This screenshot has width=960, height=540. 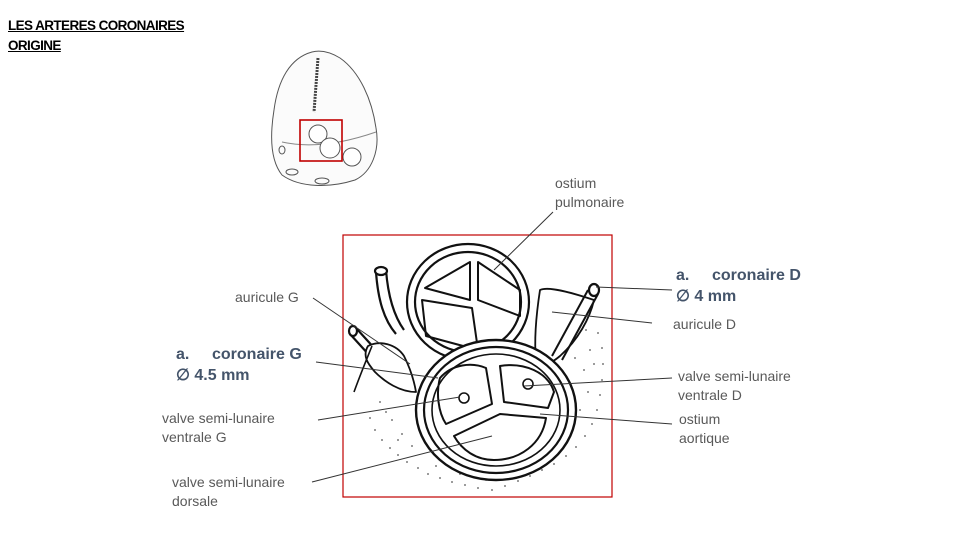 I want to click on label-auricule-d: auricule D, so click(x=705, y=324).